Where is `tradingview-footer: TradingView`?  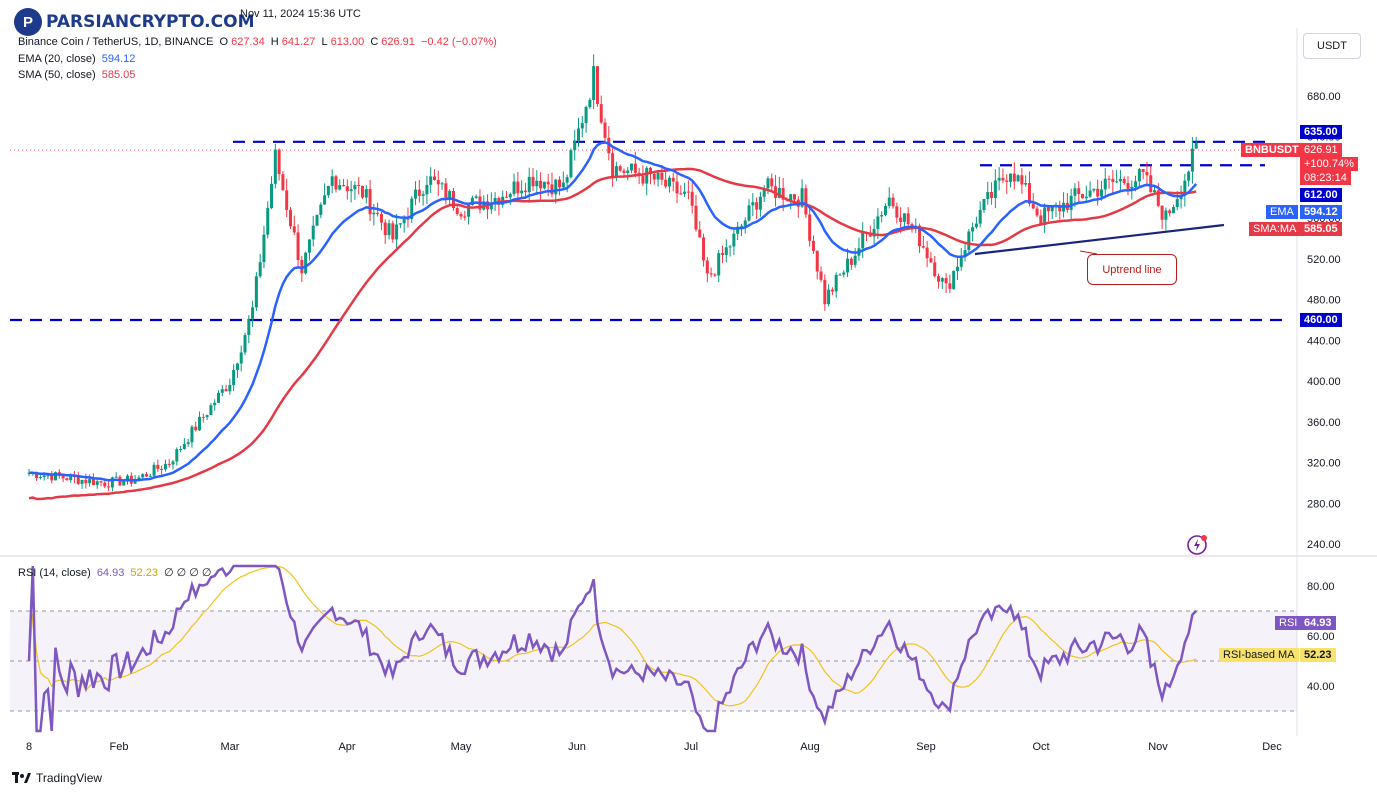
tradingview-footer: TradingView is located at coordinates (57, 778).